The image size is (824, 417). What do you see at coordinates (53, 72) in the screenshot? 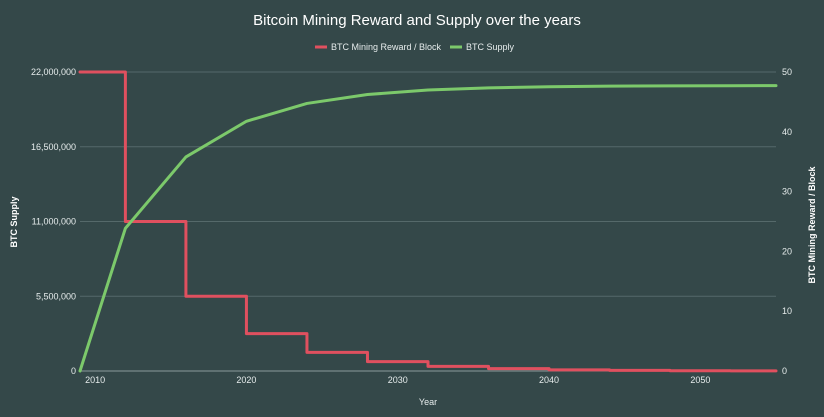
I see `y-left-tick-label: 22,000,000` at bounding box center [53, 72].